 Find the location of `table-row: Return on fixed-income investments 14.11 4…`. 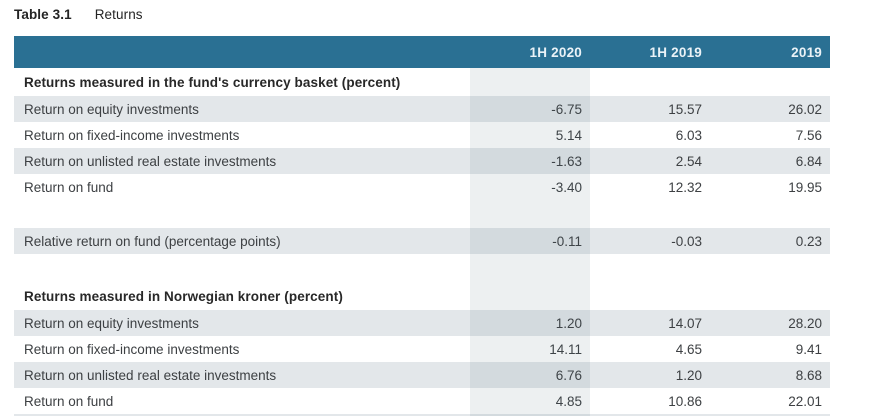

table-row: Return on fixed-income investments 14.11 4… is located at coordinates (422, 349).